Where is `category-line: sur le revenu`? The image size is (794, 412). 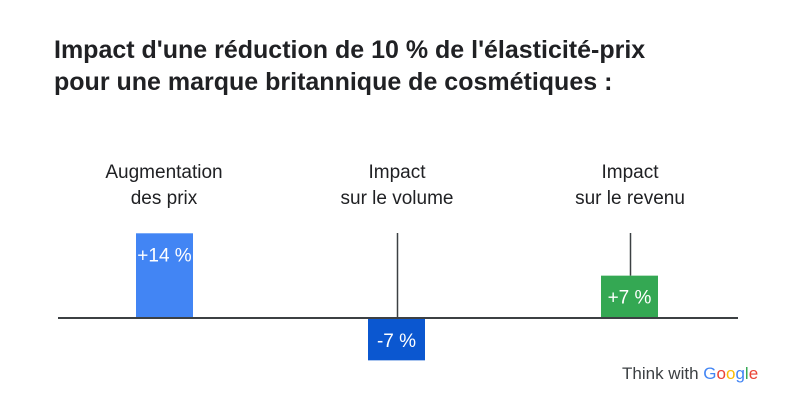
category-line: sur le revenu is located at coordinates (630, 198).